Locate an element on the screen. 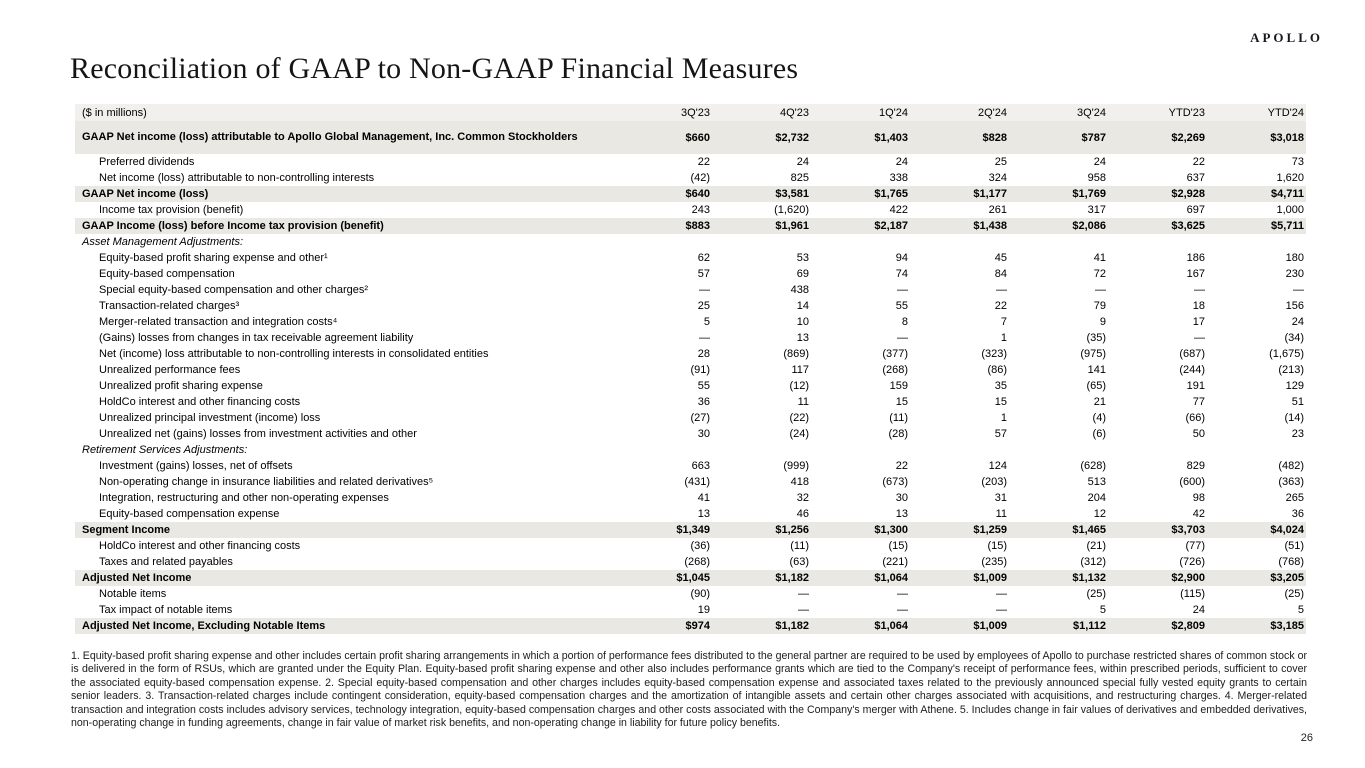  row-label: Asset Management Adjustments: is located at coordinates (163, 242).